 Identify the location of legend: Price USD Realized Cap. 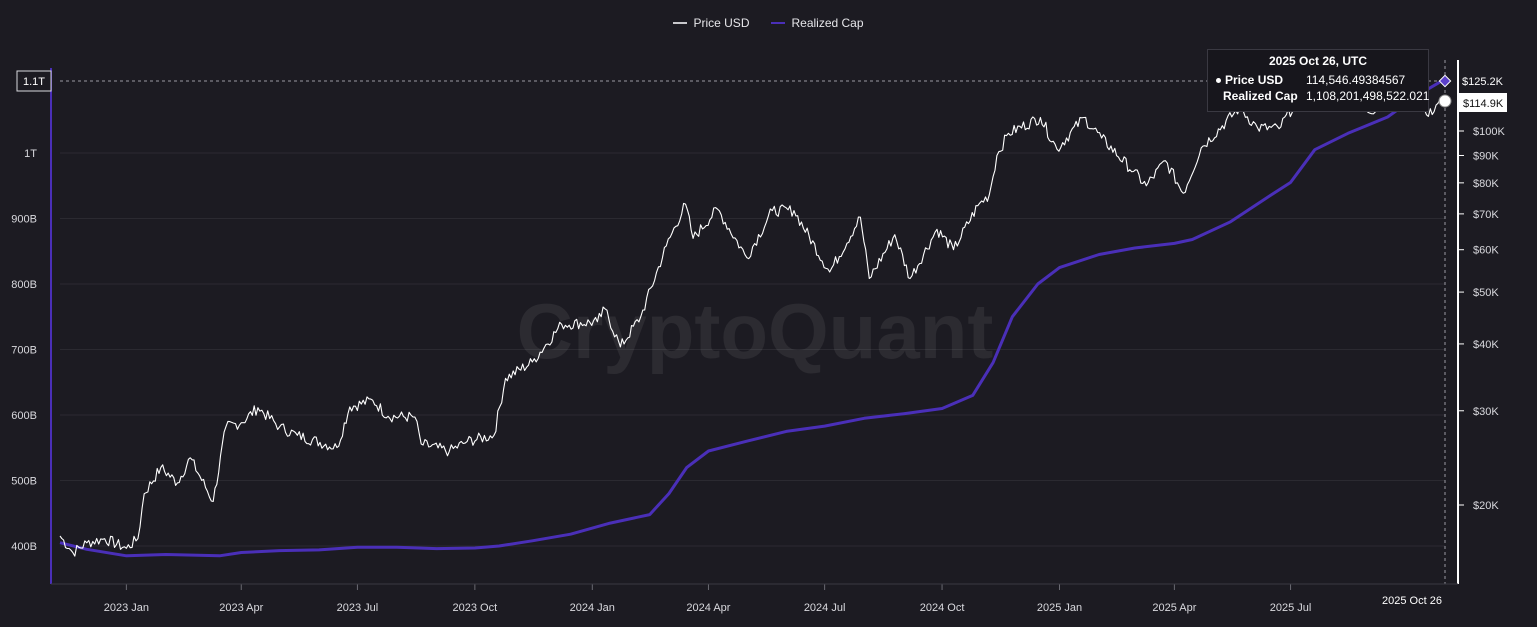
(768, 23).